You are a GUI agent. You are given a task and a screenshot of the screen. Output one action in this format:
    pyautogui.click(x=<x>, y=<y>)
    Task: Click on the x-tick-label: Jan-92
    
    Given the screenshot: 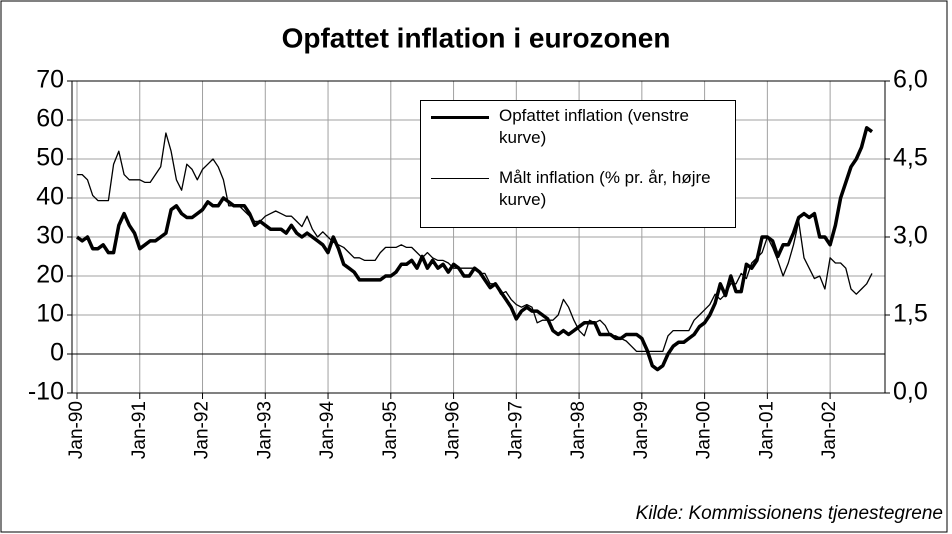 What is the action you would take?
    pyautogui.click(x=202, y=430)
    